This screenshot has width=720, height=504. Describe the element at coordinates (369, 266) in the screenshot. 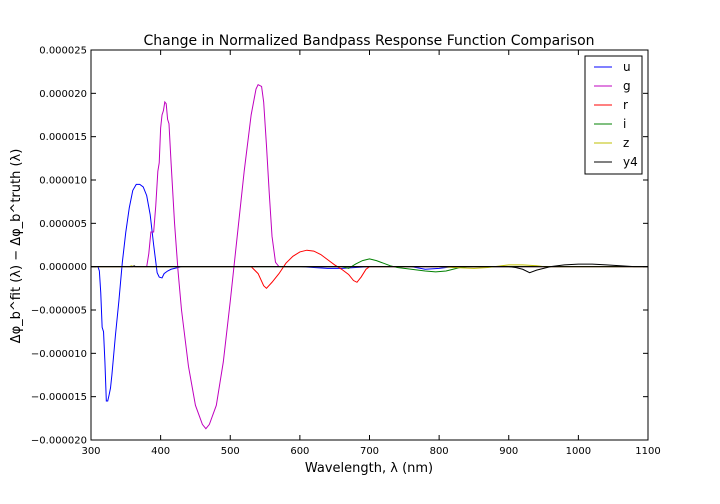

I see `series-line-z` at that location.